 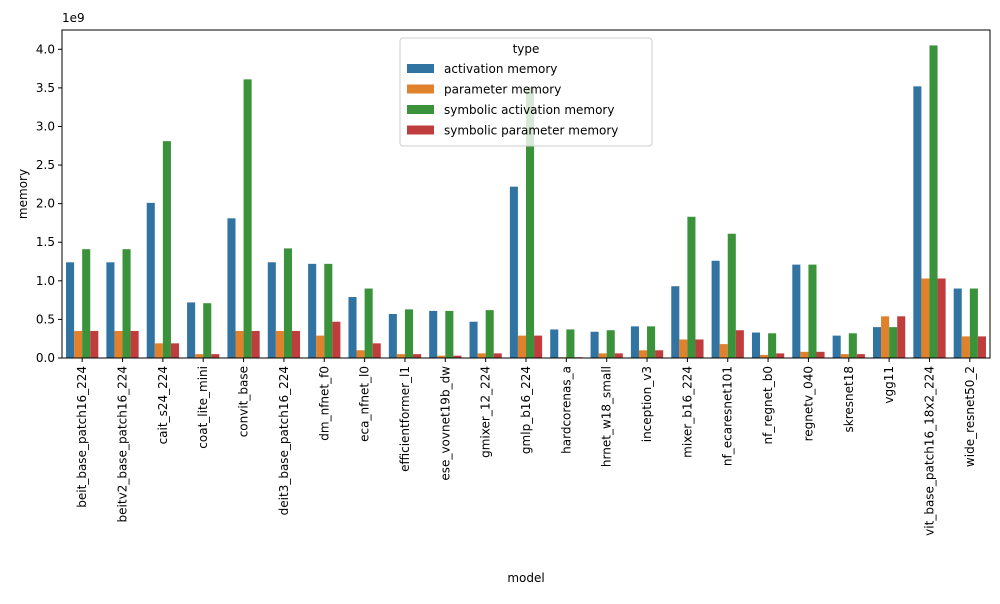 I want to click on y-axis-multiplier: 1e9, so click(x=73, y=18).